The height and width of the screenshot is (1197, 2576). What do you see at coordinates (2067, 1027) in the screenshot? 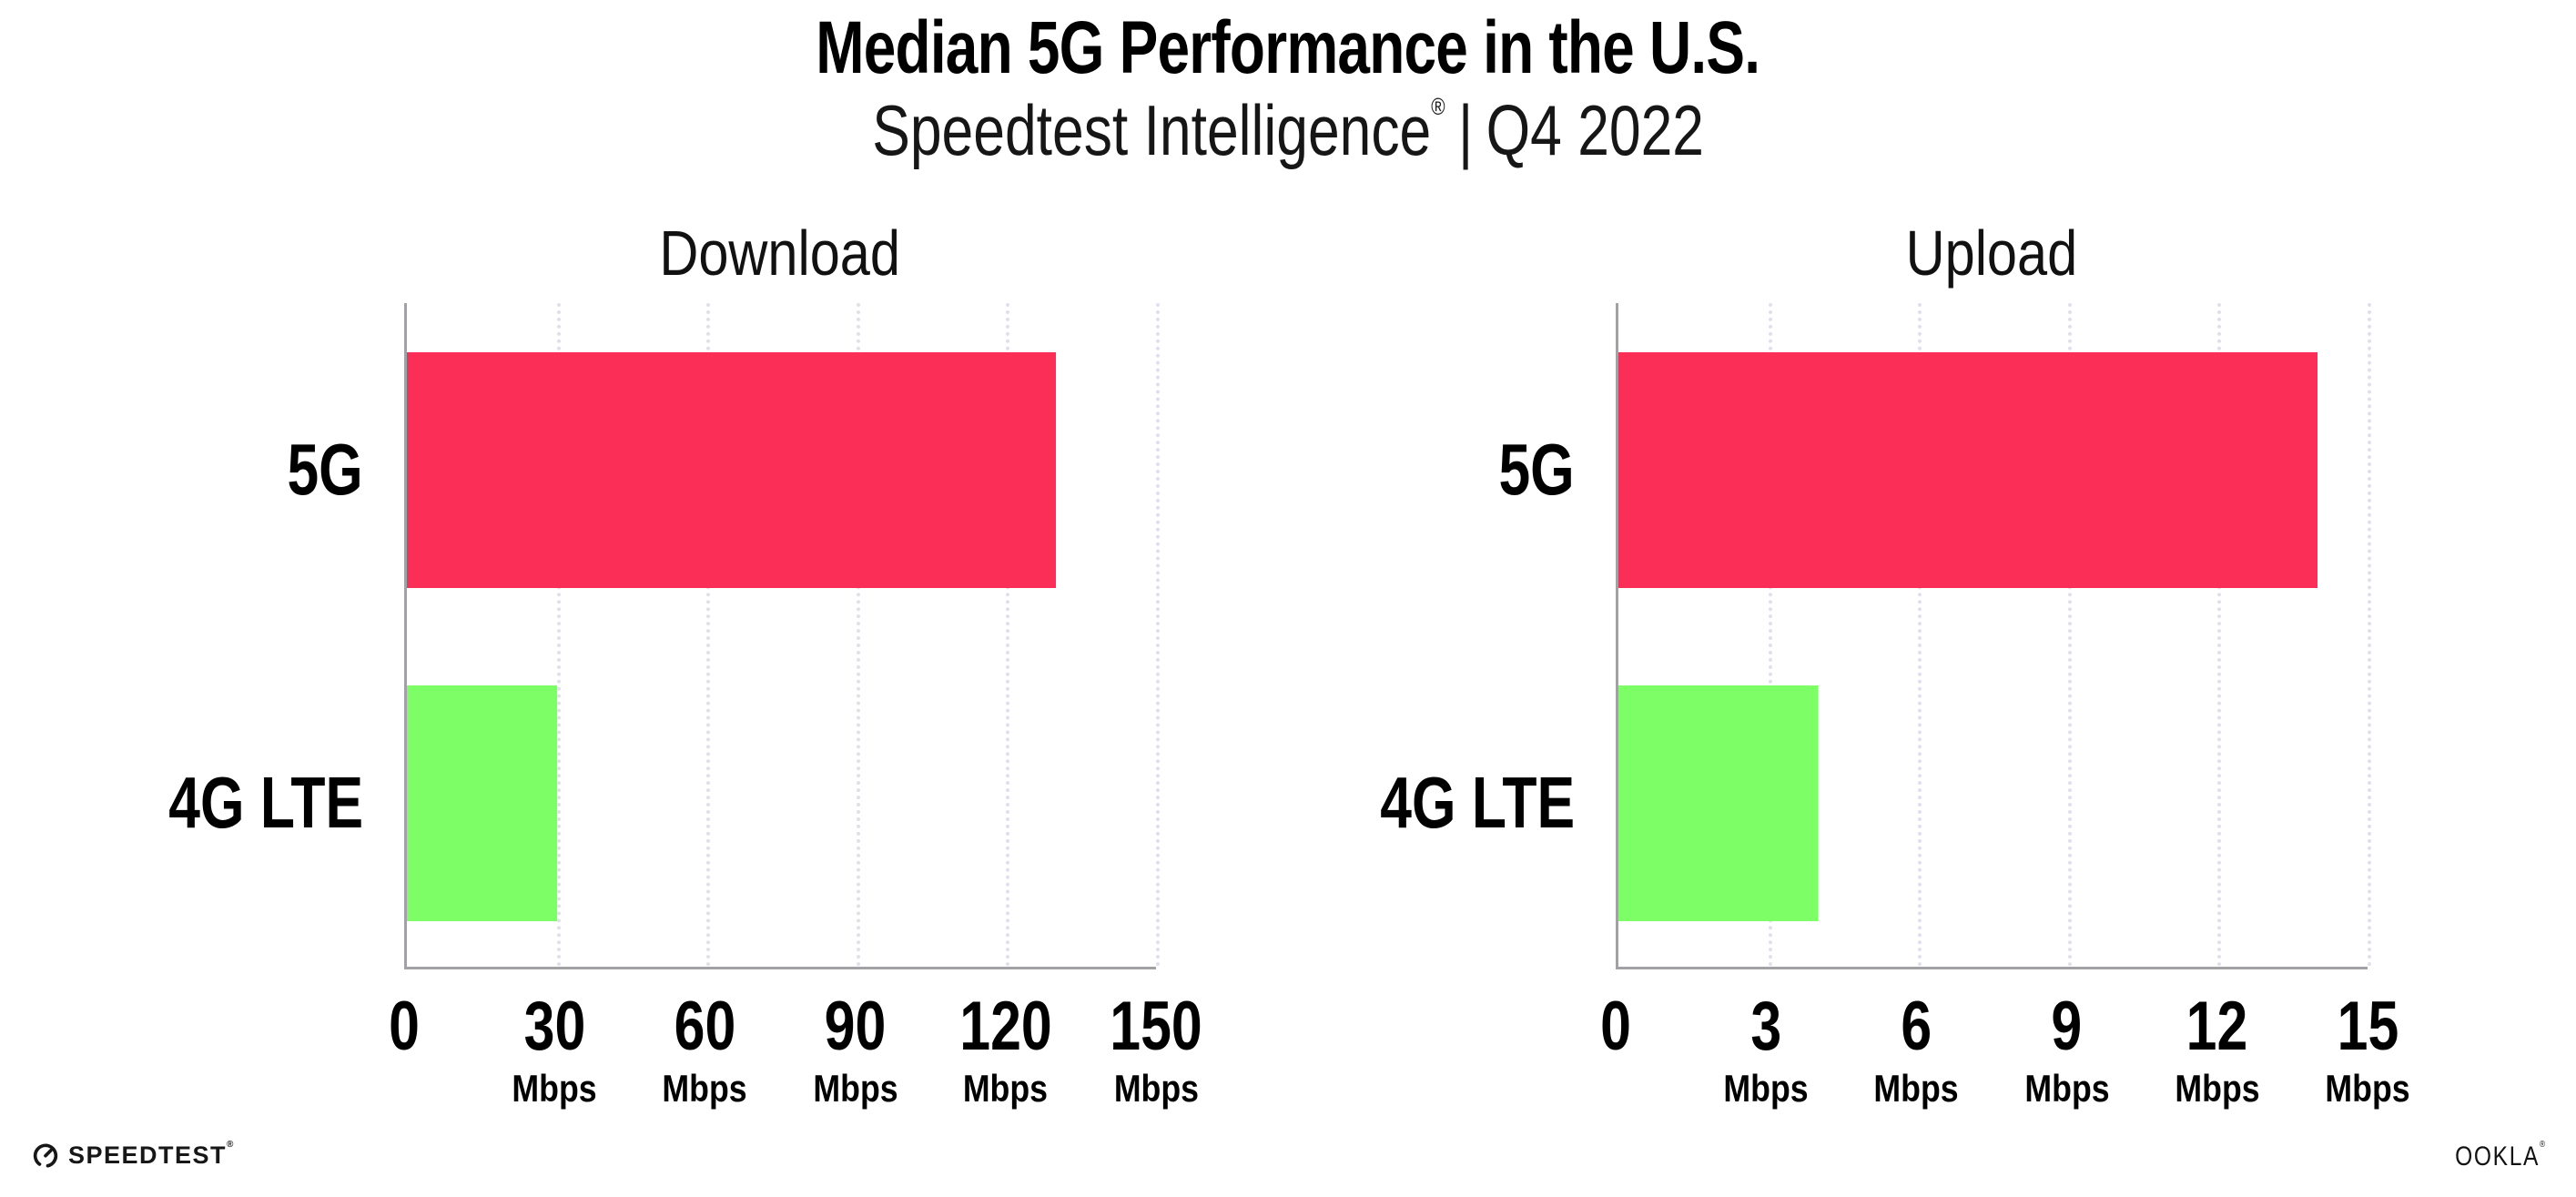
I see `x-tick-label: 9` at bounding box center [2067, 1027].